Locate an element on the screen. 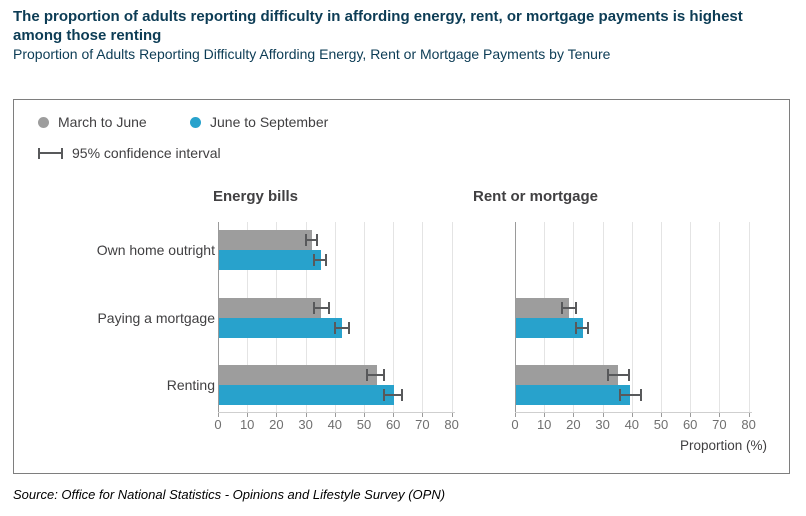  series-marker-blue-icon is located at coordinates (195, 122).